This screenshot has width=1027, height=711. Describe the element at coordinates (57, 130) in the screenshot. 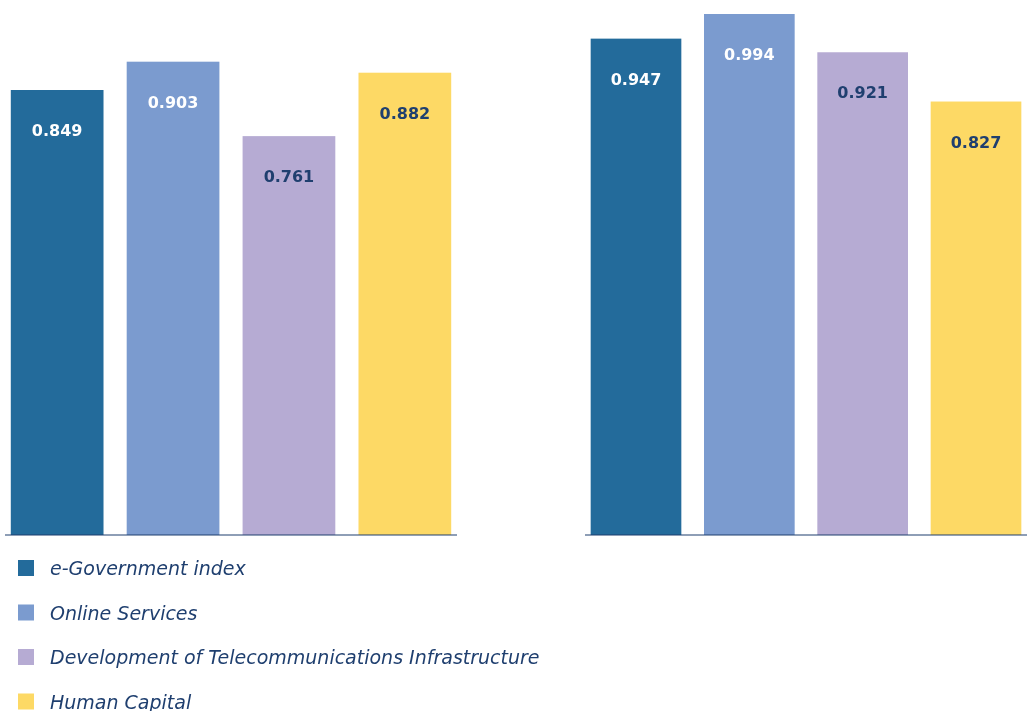

I see `data-label: 0.849` at that location.